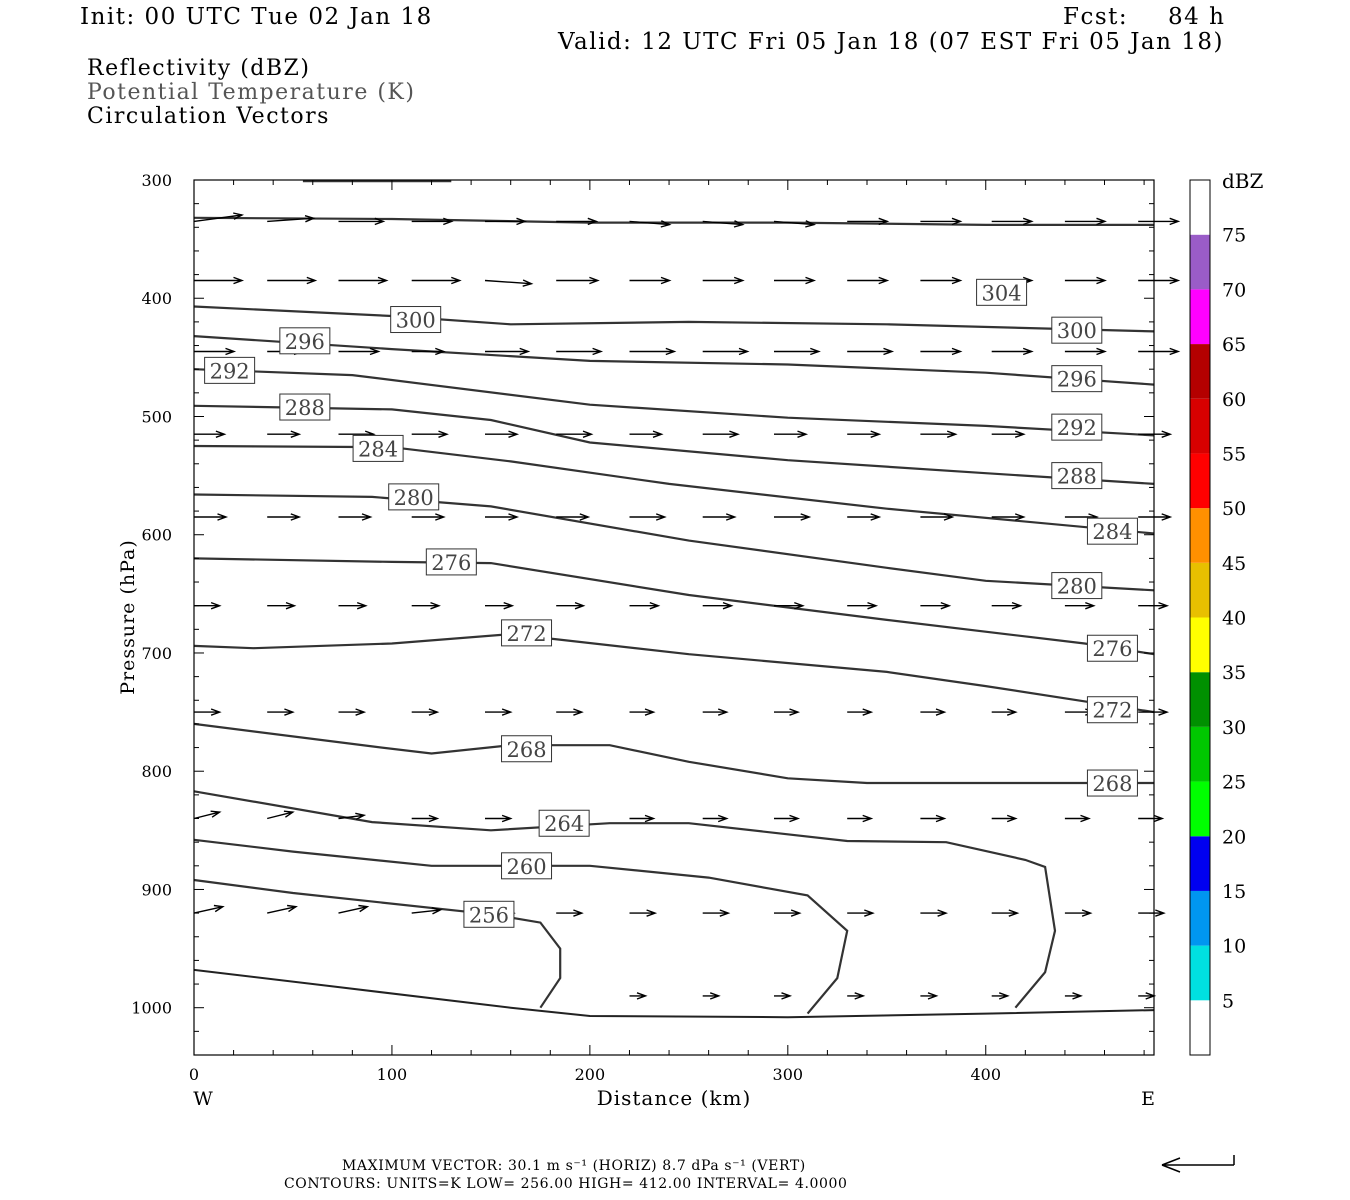  Describe the element at coordinates (414, 498) in the screenshot. I see `contour-label: 280` at that location.